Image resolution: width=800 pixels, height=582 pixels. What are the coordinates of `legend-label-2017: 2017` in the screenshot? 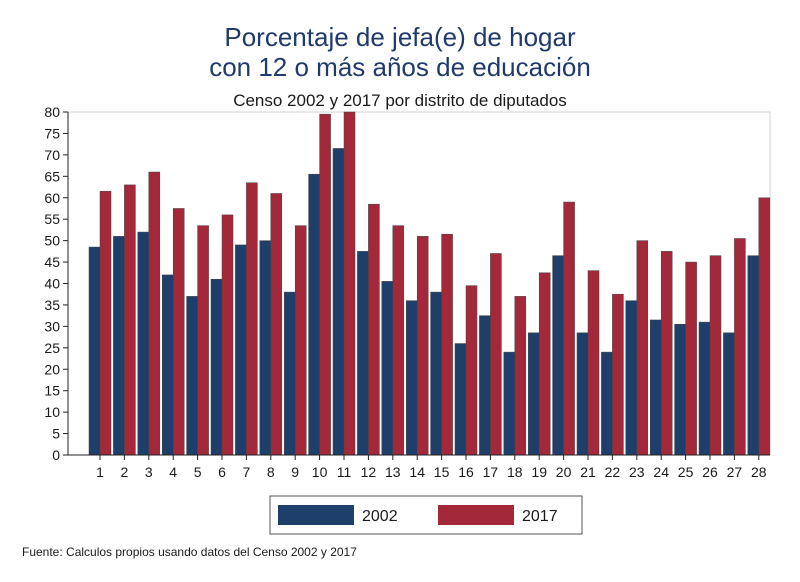 It's located at (540, 516).